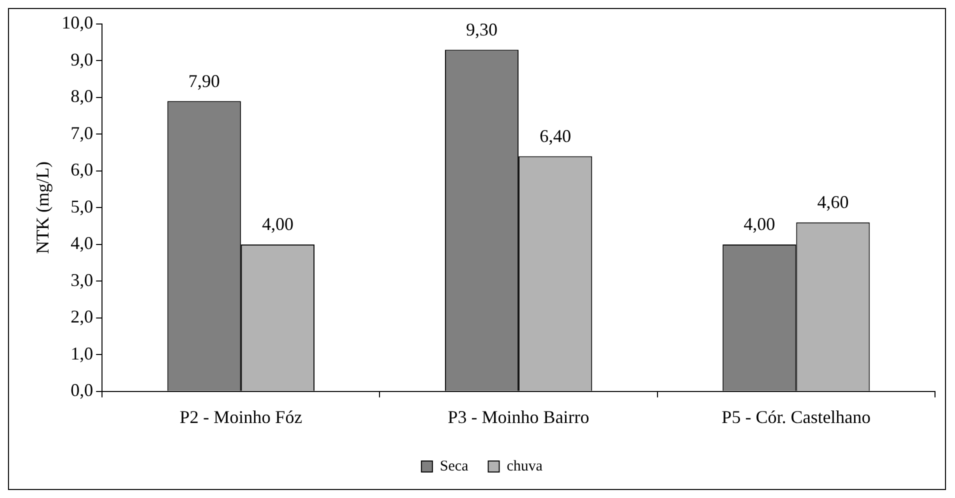 Image resolution: width=955 pixels, height=498 pixels. What do you see at coordinates (82, 353) in the screenshot?
I see `y-tick-label: 1,0` at bounding box center [82, 353].